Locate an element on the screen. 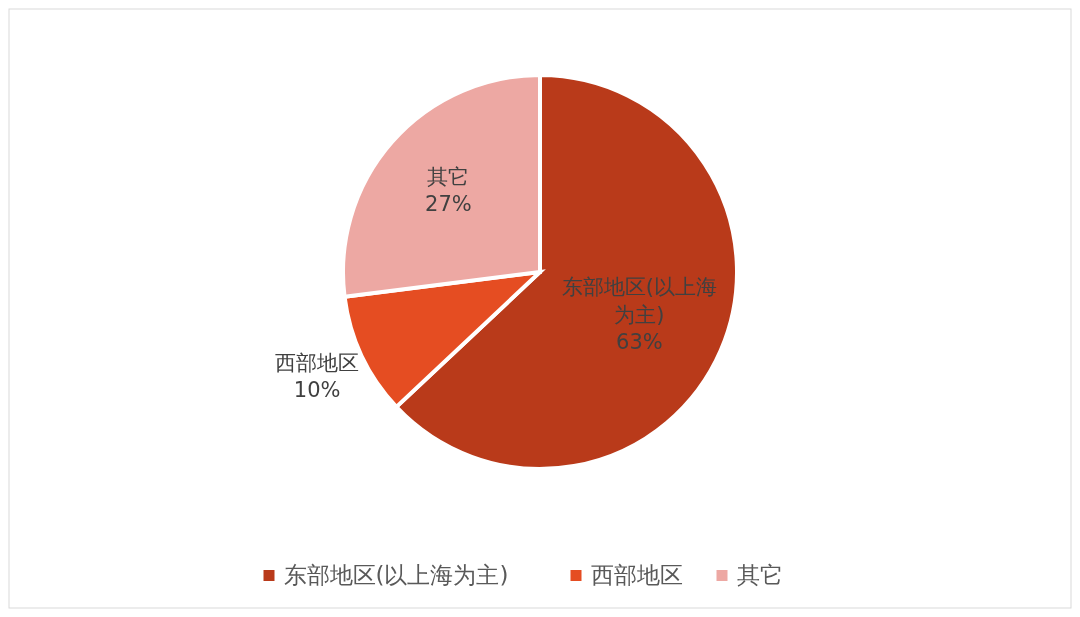 This screenshot has height=617, width=1080. data-label: 27% is located at coordinates (448, 204).